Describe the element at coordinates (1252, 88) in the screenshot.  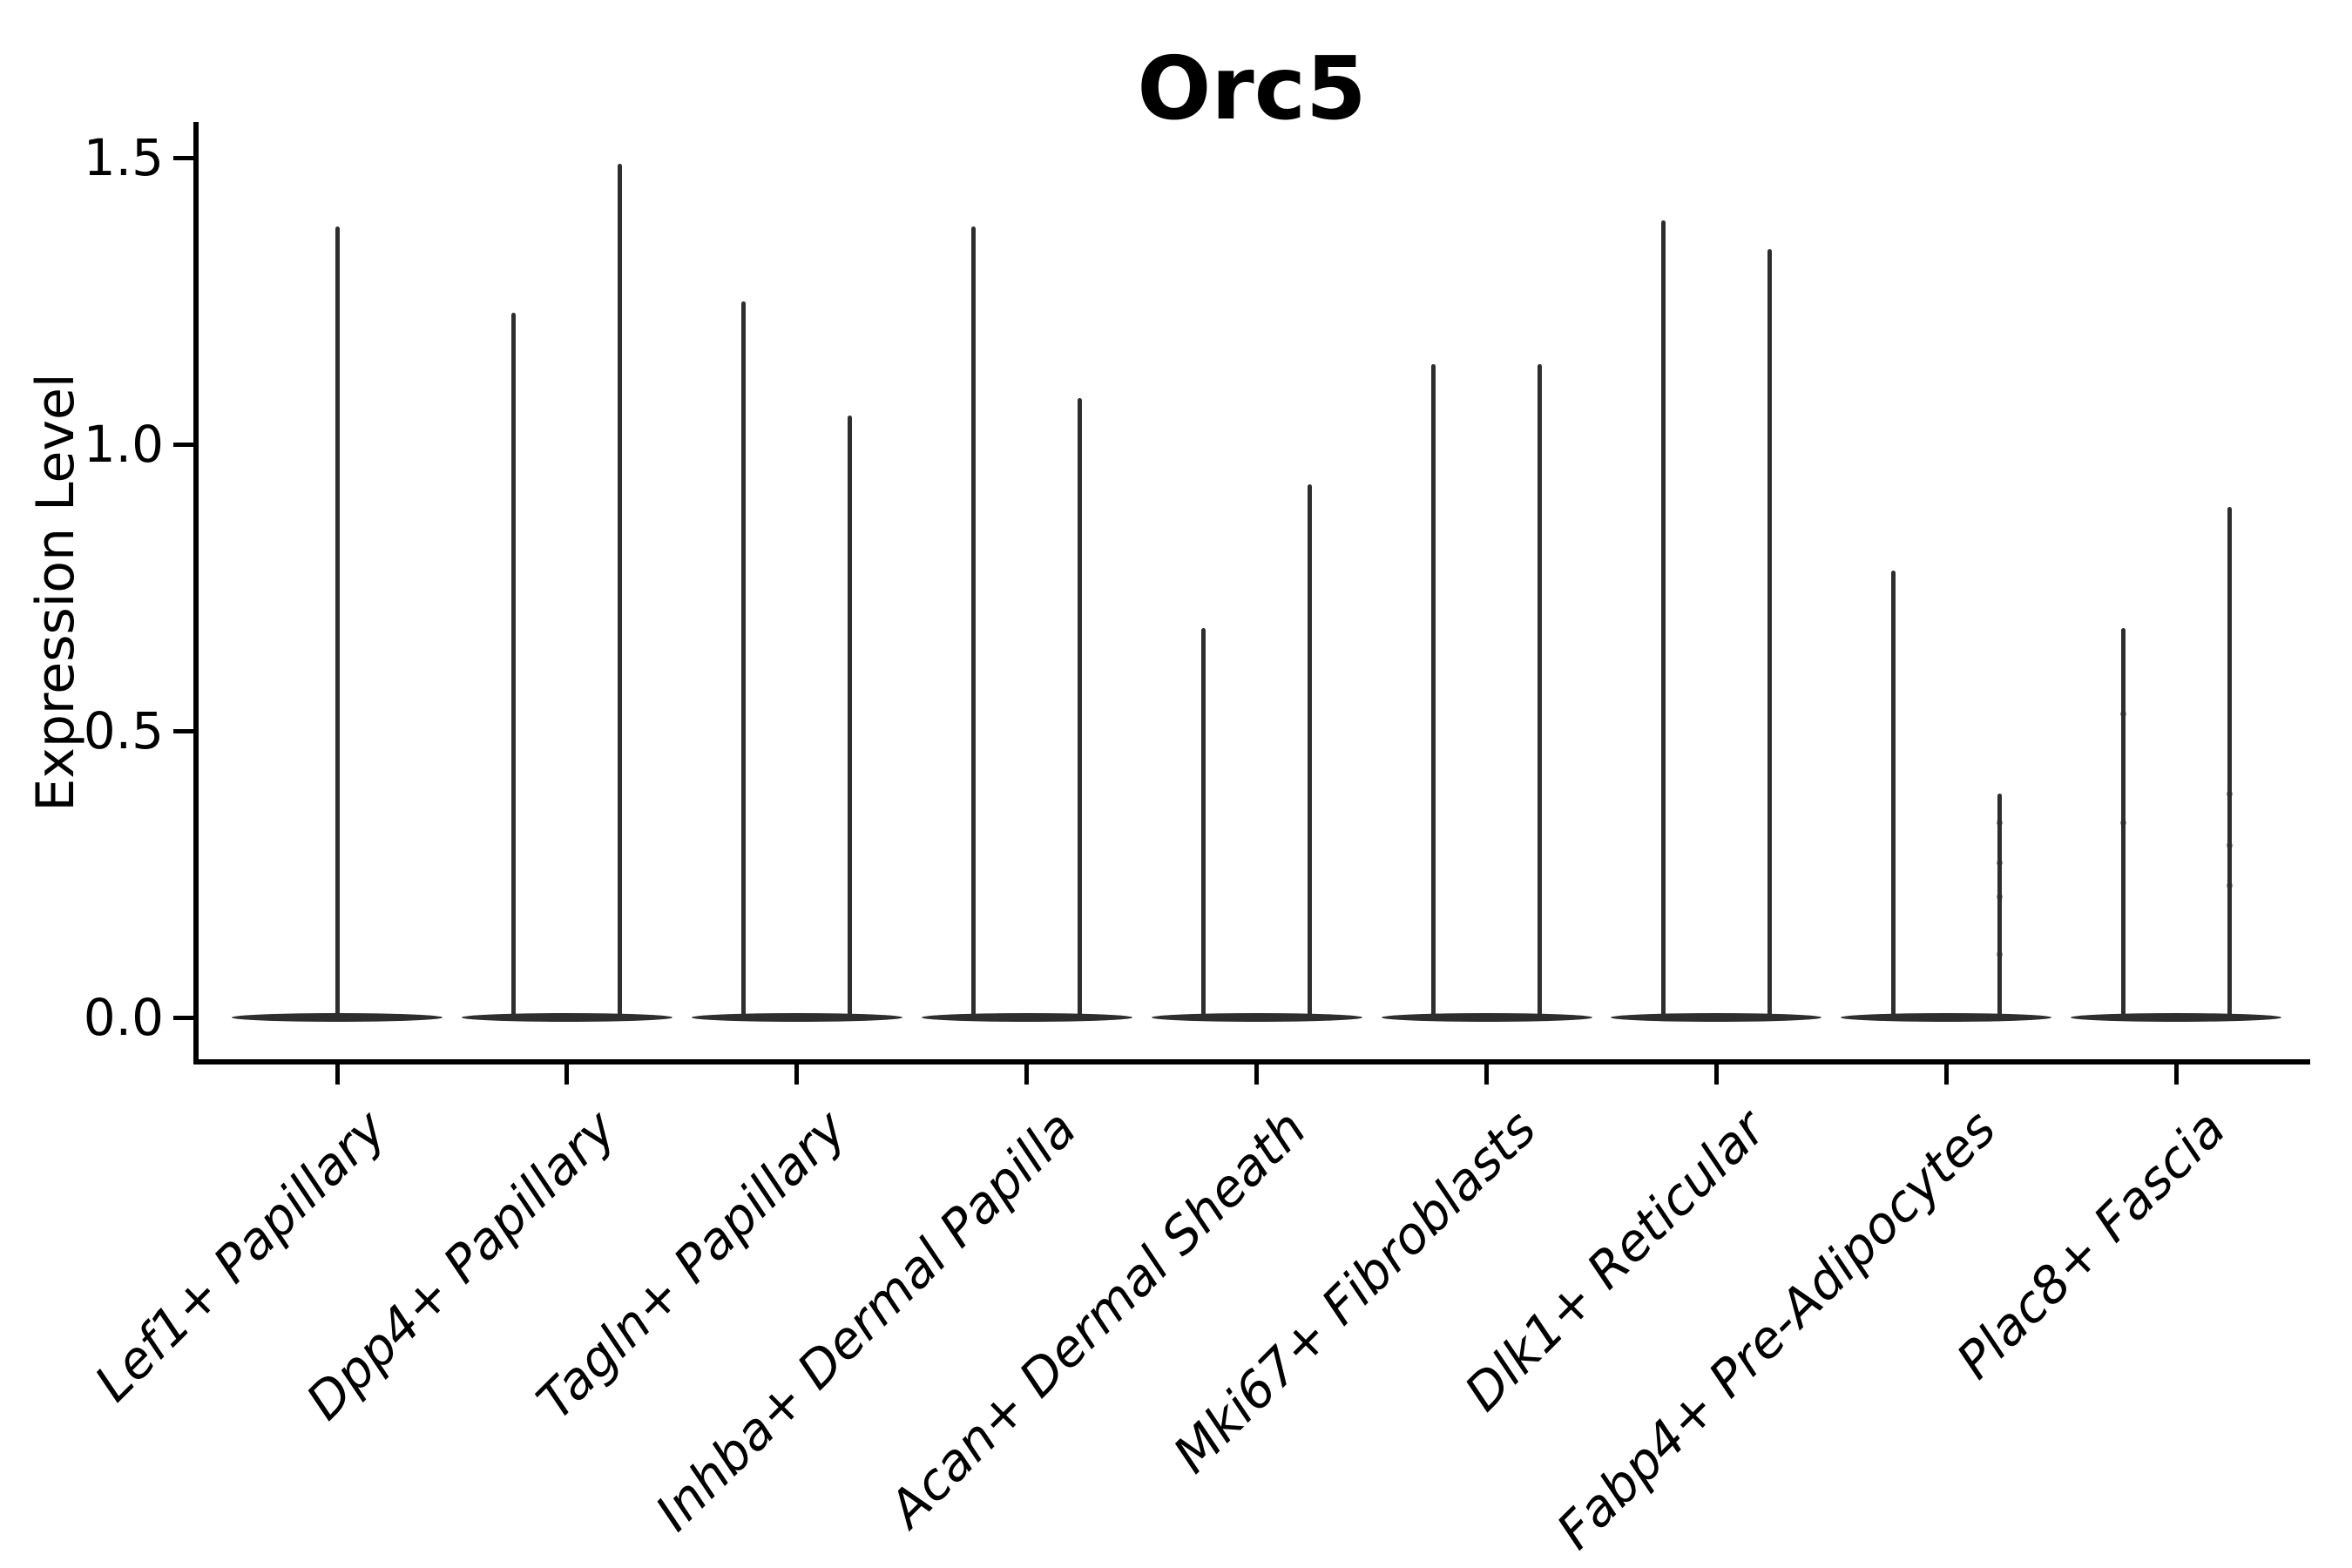
I see `chart-title: Orc5` at that location.